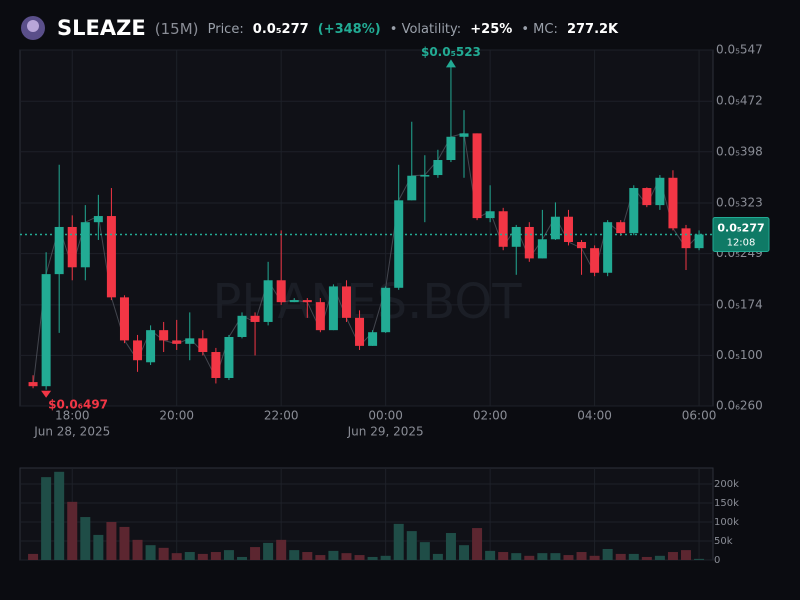 The image size is (800, 600). Describe the element at coordinates (726, 522) in the screenshot. I see `volume-tick-label: 100k` at that location.